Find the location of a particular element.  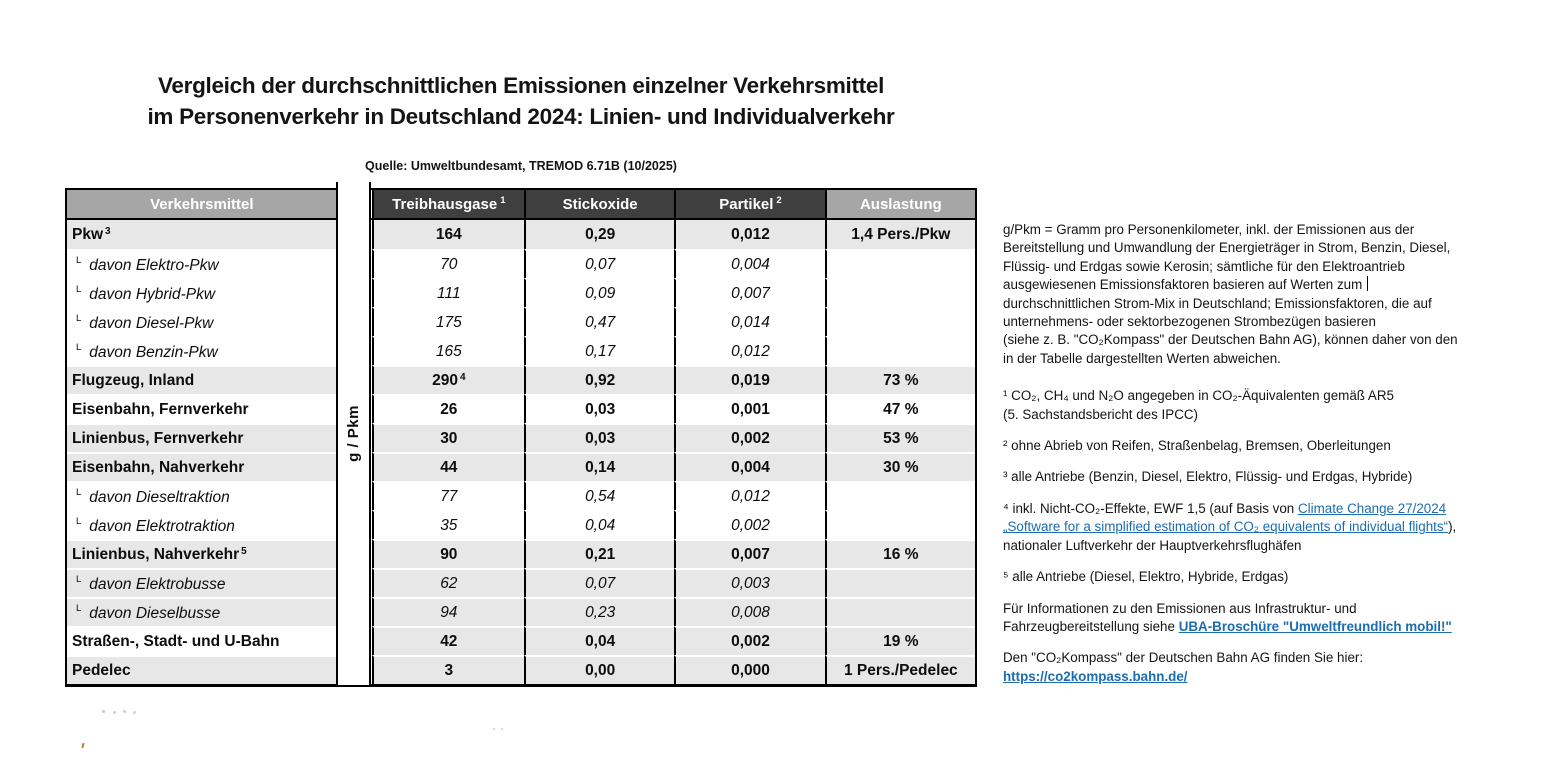

cell-value: 0,000 is located at coordinates (750, 670).